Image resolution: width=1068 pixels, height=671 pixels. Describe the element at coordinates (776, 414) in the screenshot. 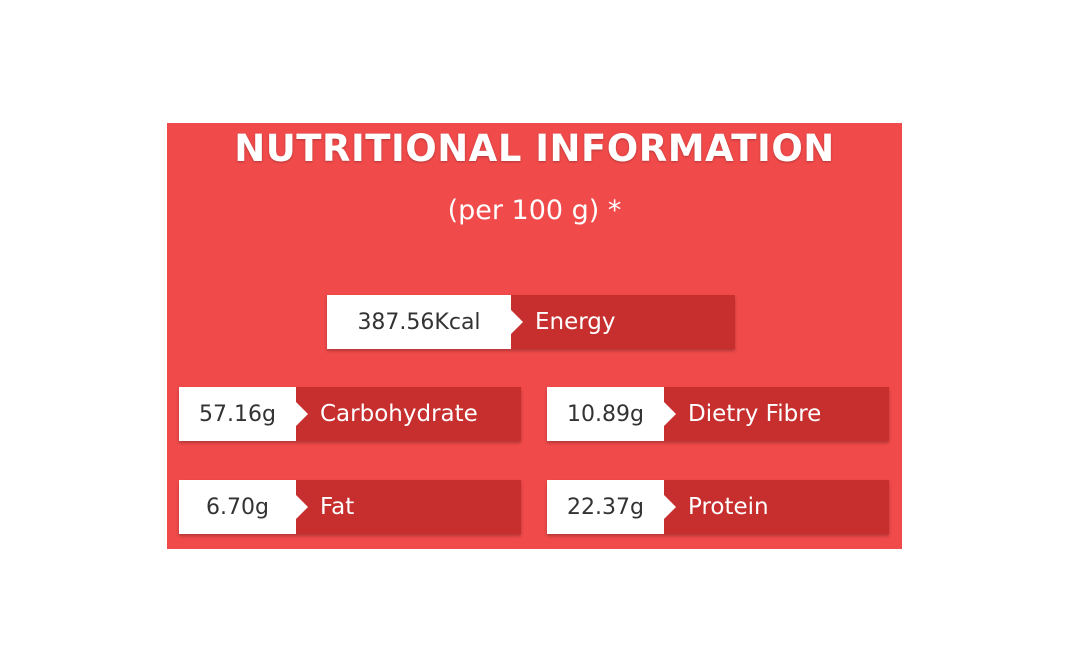

I see `nutrient-label: Dietry Fibre` at that location.